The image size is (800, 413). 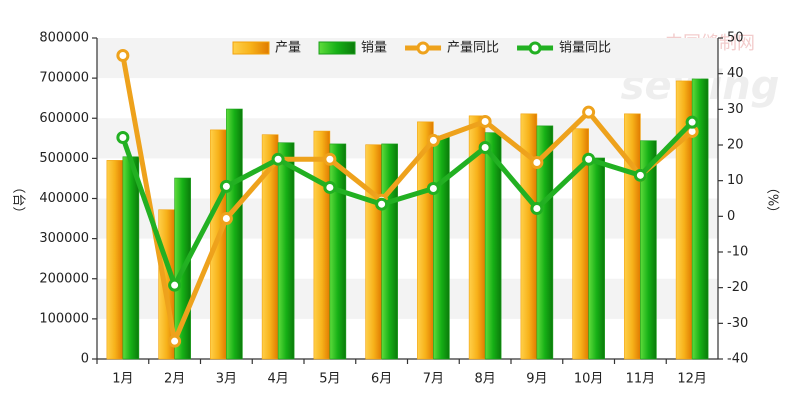 I want to click on y-tick-label: 800000, so click(x=64, y=38).